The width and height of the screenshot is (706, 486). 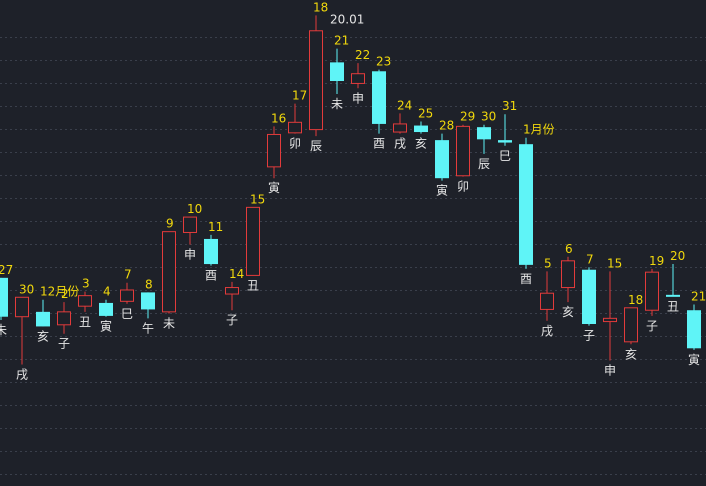 What do you see at coordinates (6, 270) in the screenshot?
I see `day-label: 27` at bounding box center [6, 270].